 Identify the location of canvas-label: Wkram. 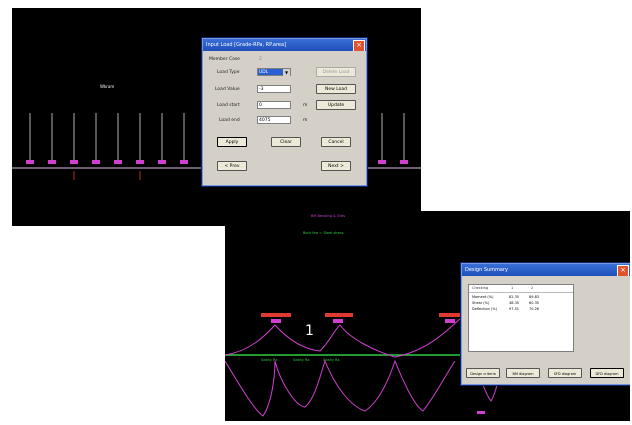
(107, 86).